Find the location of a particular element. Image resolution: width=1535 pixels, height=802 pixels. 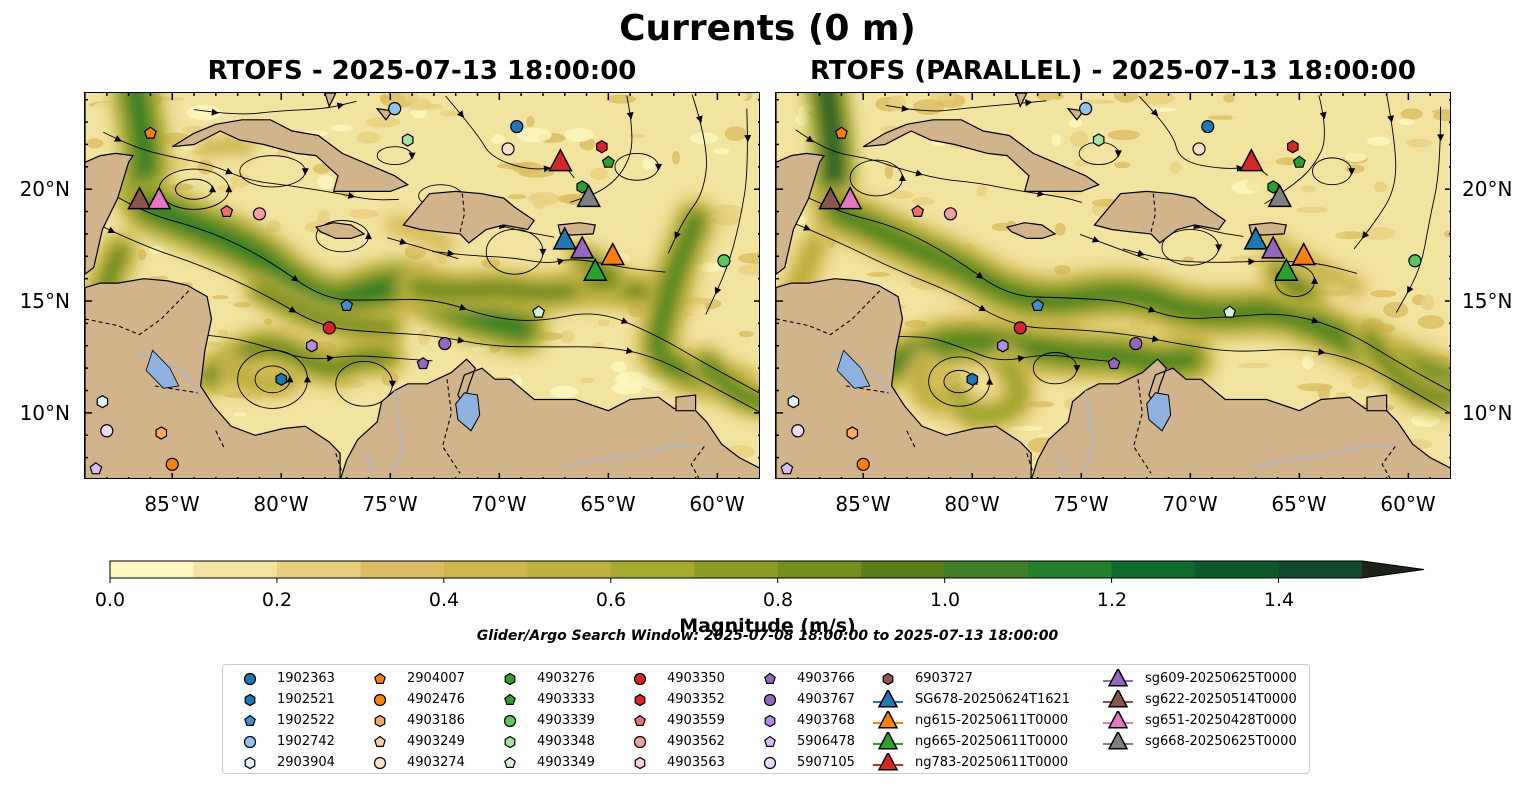

legend-label: 4902476 is located at coordinates (436, 699).